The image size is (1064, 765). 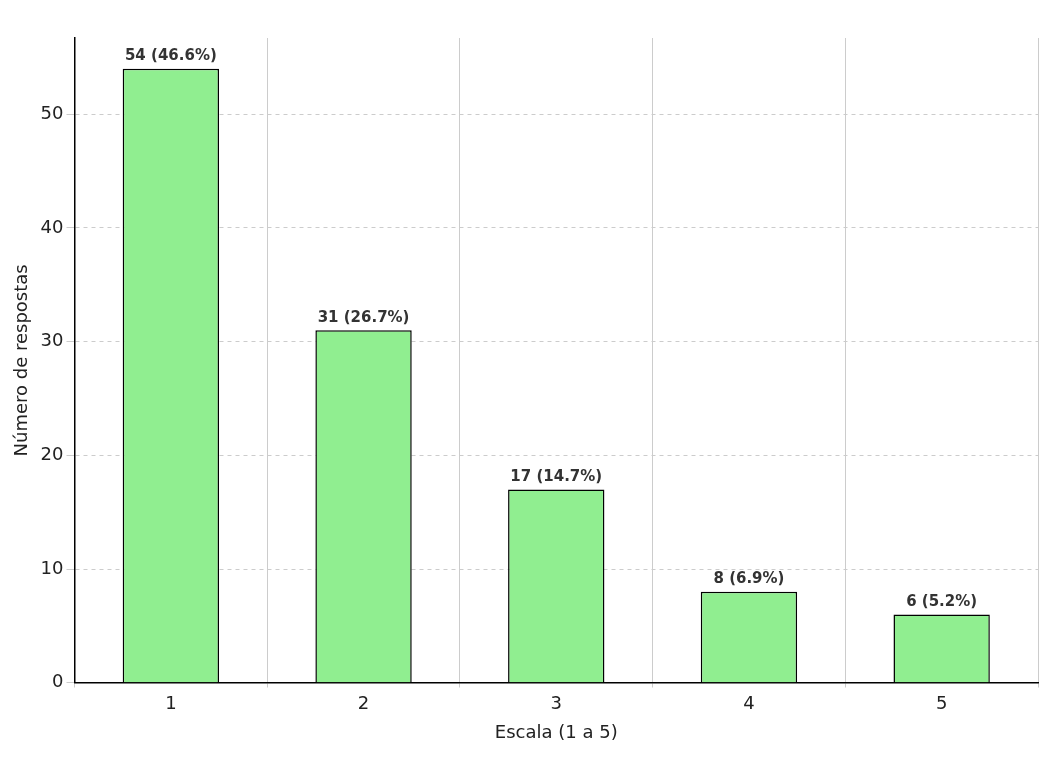 I want to click on y-tick-label: 20, so click(x=52, y=454).